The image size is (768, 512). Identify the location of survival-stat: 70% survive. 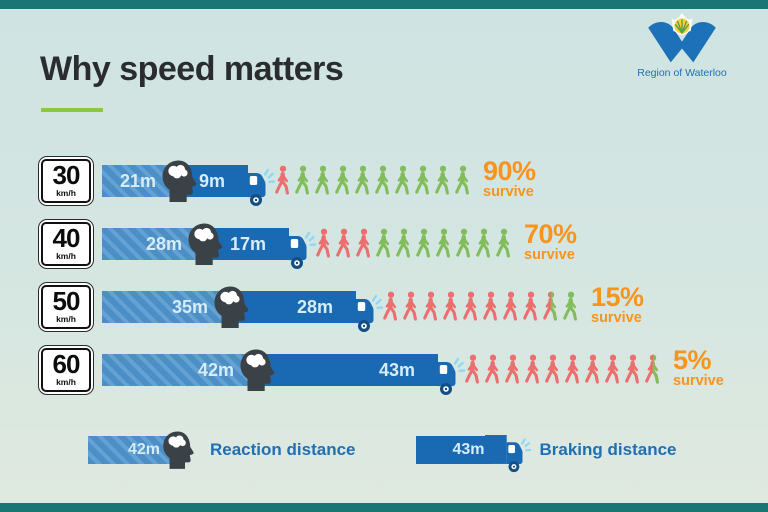
(550, 241).